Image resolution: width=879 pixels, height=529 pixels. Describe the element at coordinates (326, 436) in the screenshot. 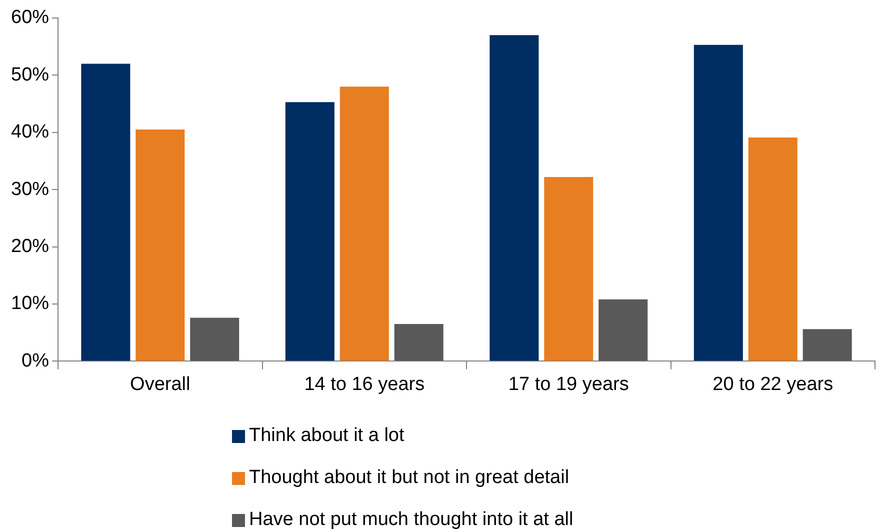

I see `legend-label: Think about it a lot` at that location.